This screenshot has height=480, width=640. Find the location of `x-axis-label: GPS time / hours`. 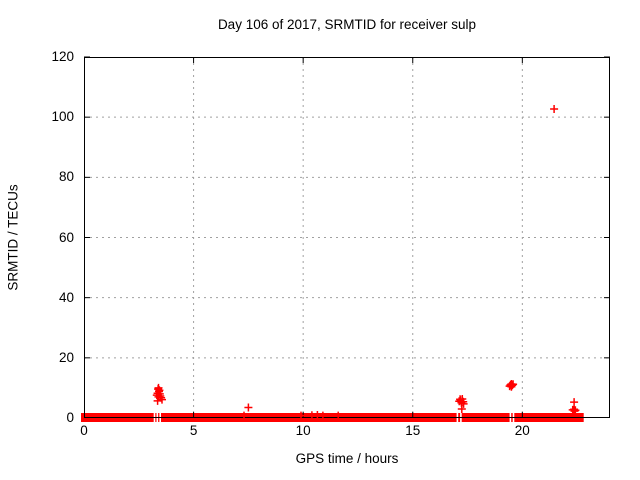

x-axis-label: GPS time / hours is located at coordinates (347, 458).